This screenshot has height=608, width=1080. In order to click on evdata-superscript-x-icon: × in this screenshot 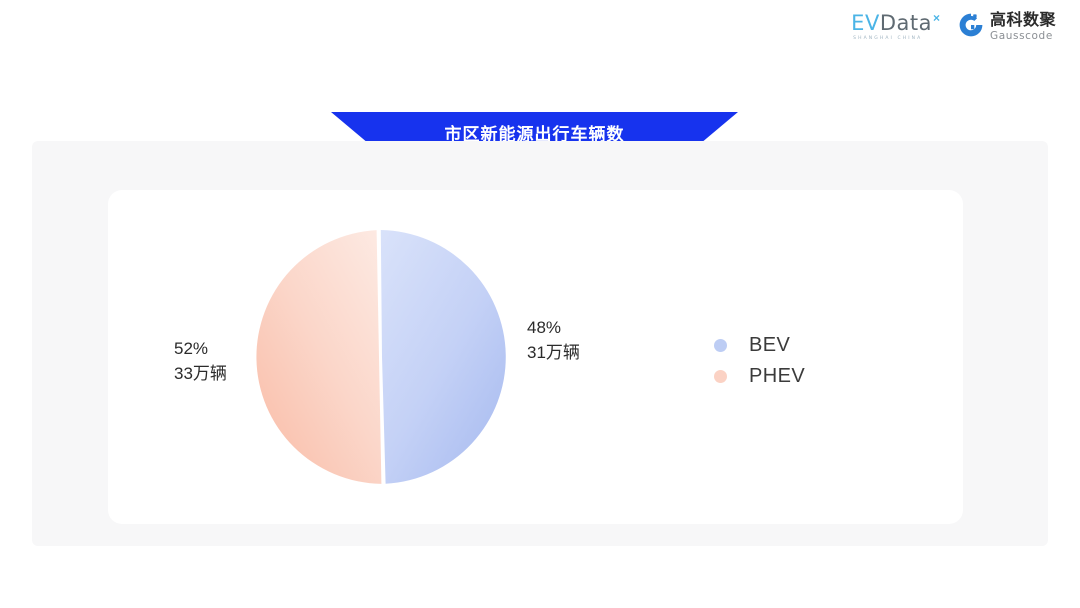, I will do `click(936, 18)`.